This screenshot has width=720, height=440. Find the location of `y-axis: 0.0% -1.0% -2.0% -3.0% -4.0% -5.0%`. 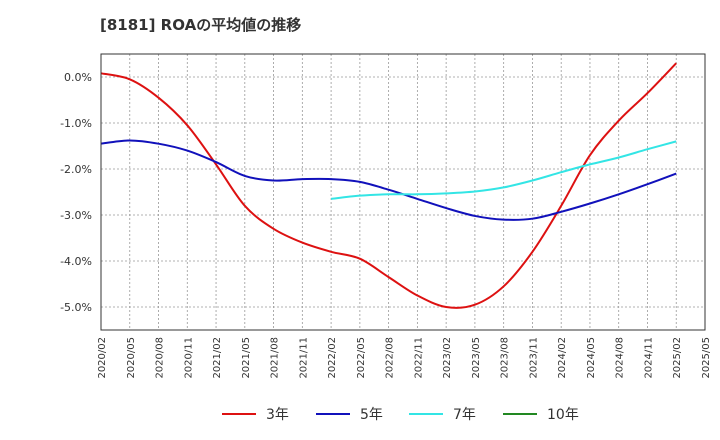

y-axis: 0.0% -1.0% -2.0% -3.0% -4.0% -5.0% is located at coordinates (76, 192).